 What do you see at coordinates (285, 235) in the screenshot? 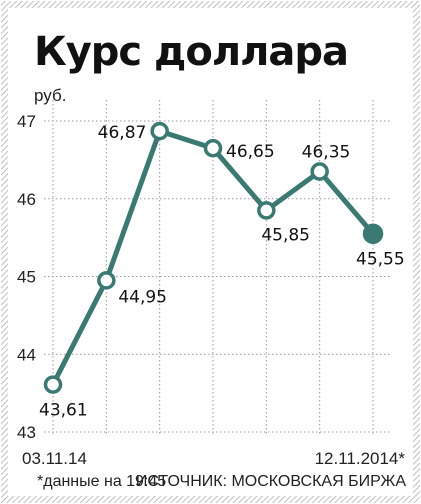
I see `data-label: 45,85` at bounding box center [285, 235].